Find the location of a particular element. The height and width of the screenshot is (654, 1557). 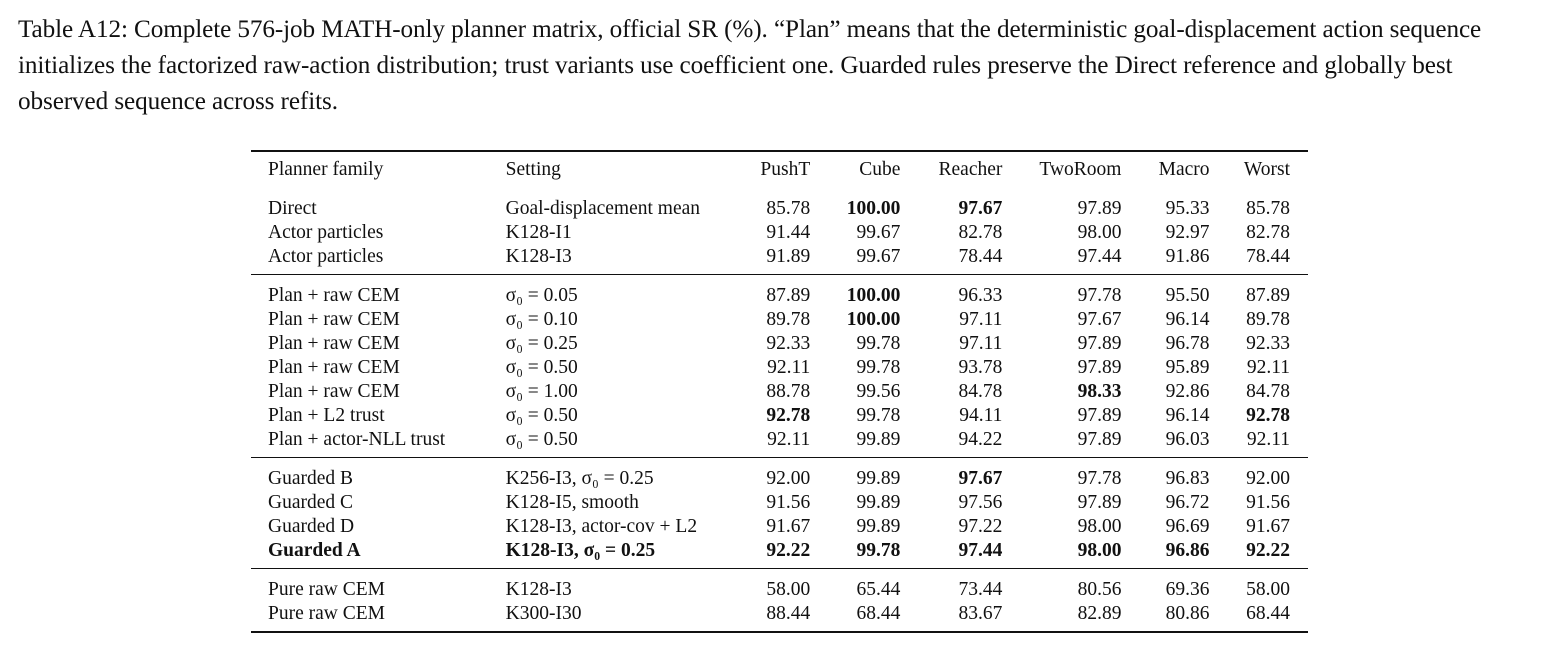

cell-planner-family: Pure raw CEM is located at coordinates (326, 613).